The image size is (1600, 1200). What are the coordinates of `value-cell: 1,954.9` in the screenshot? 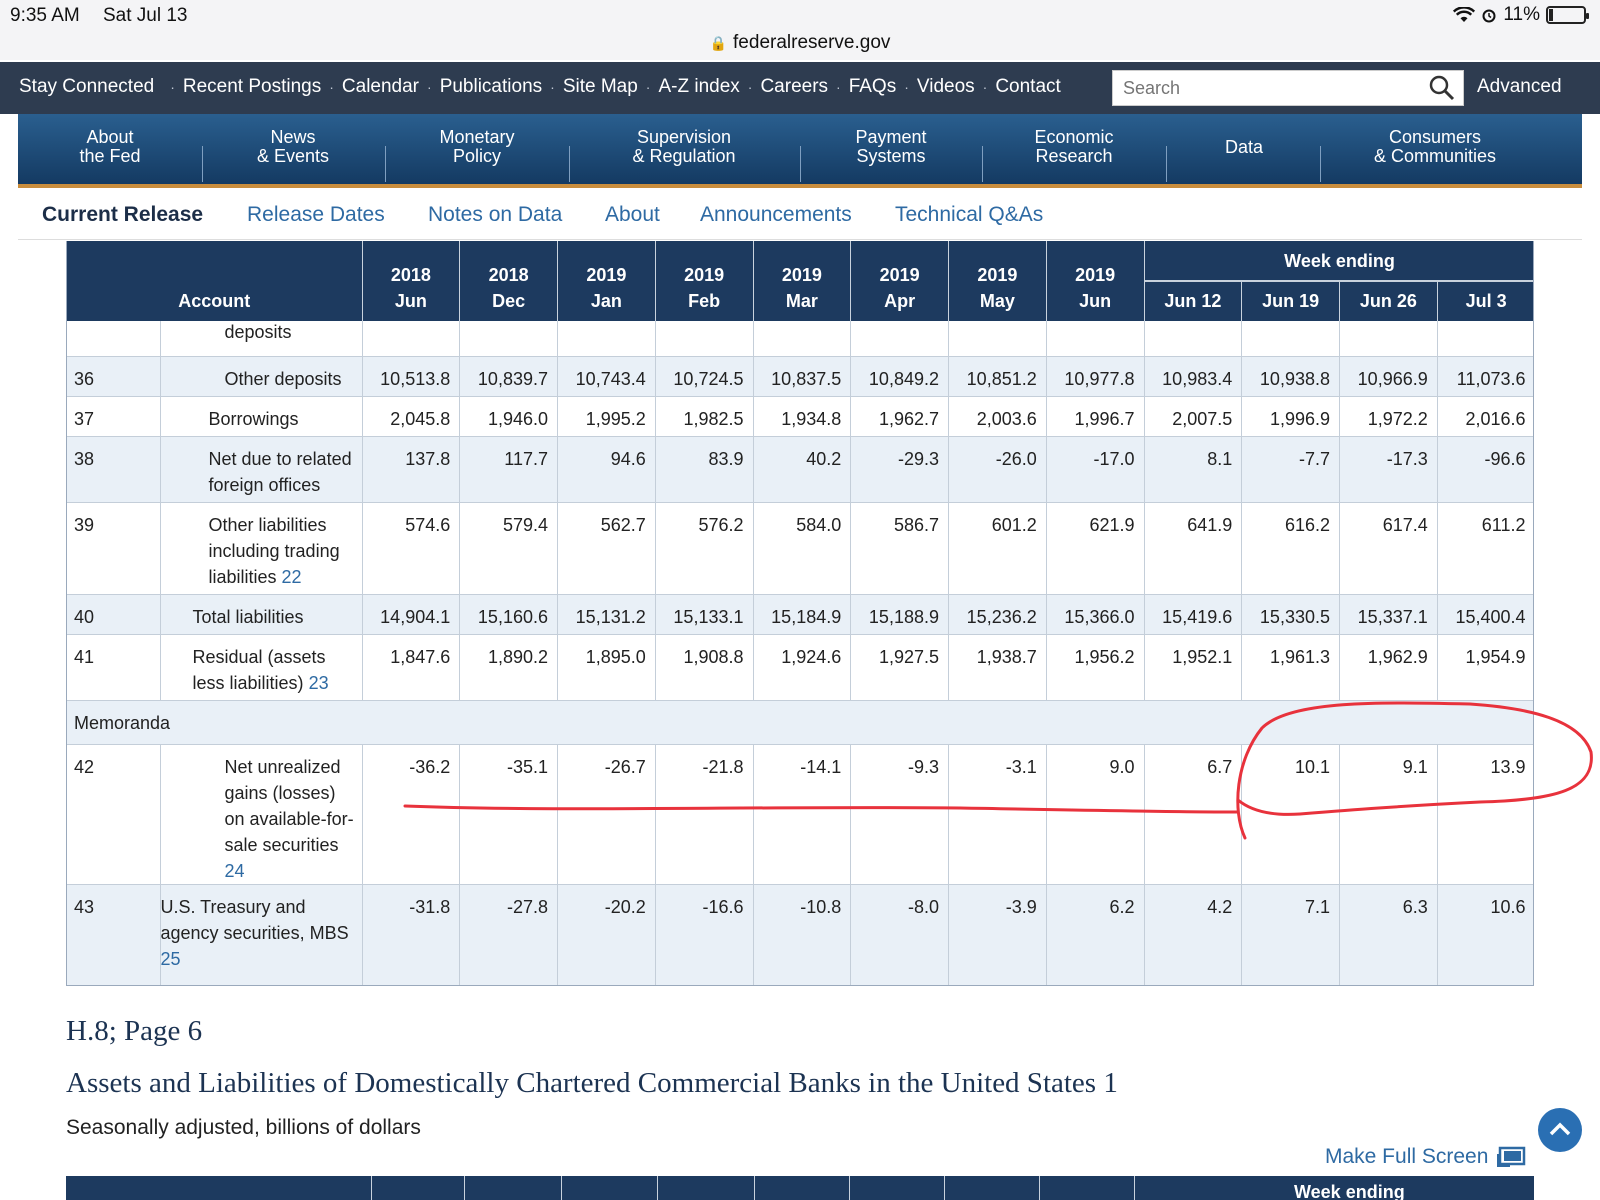 It's located at (1485, 667).